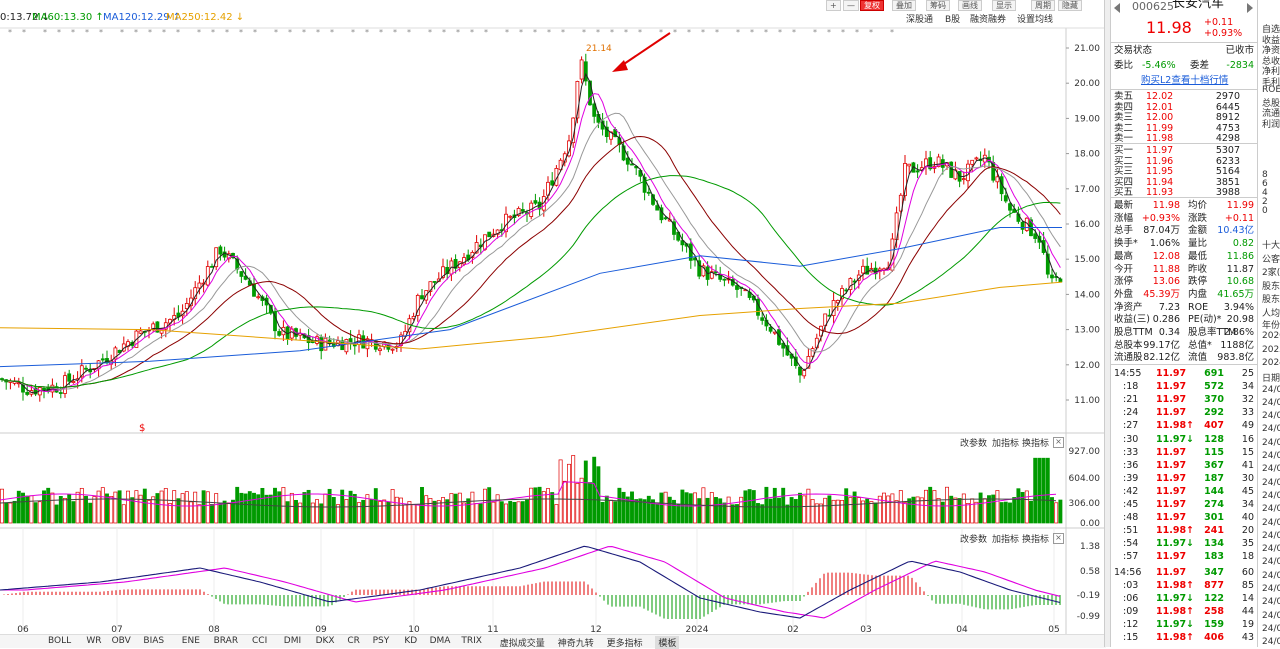 This screenshot has width=1280, height=649. What do you see at coordinates (1043, 5) in the screenshot?
I see `toolbar-button-7: 周期` at bounding box center [1043, 5].